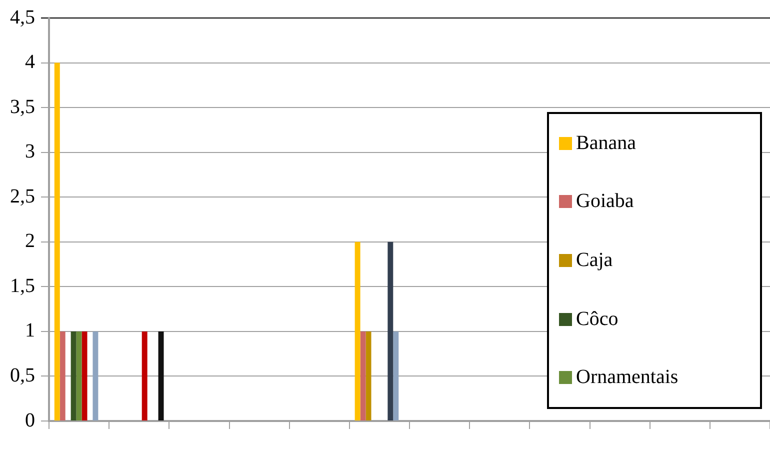 The width and height of the screenshot is (770, 459). Describe the element at coordinates (606, 143) in the screenshot. I see `legend-label: Banana` at that location.